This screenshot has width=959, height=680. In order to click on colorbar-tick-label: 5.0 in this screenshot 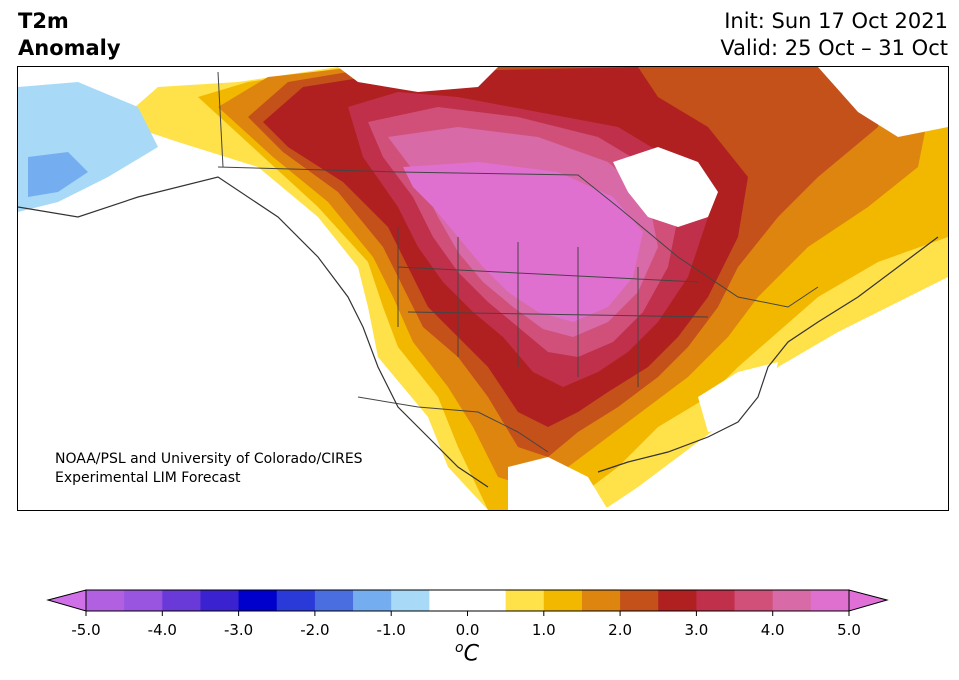, I will do `click(849, 630)`.